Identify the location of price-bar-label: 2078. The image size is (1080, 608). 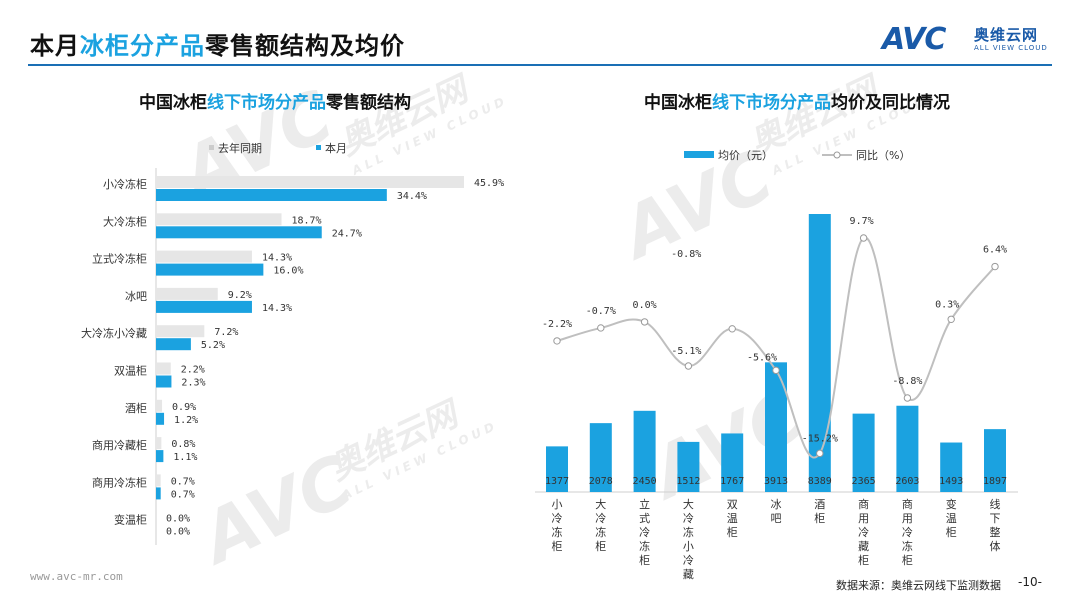
(601, 481).